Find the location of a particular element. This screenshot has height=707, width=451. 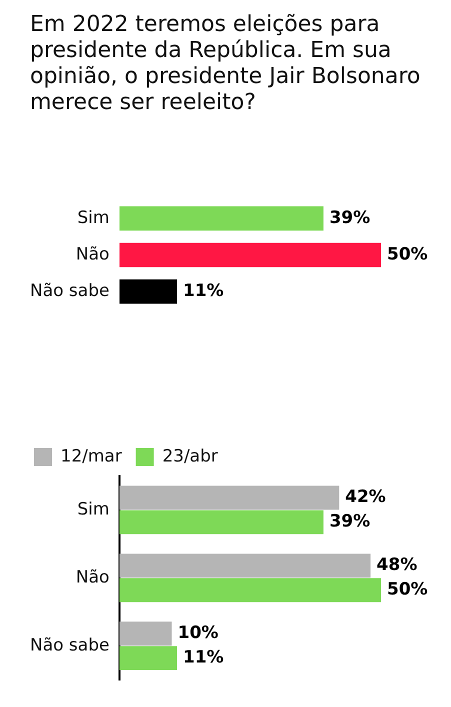

chart-title: Em 2022 teremos eleições para presidente da República. Em sua opinião, o presidente Jair Bolsonaro merece ser reeleito? is located at coordinates (226, 64).